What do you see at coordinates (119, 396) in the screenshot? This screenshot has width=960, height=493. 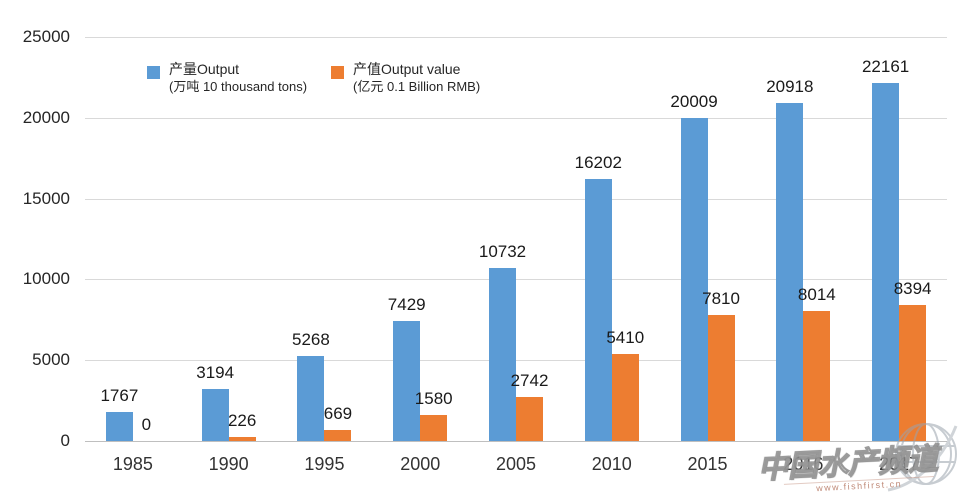 I see `output-bar-value-label: 1767` at bounding box center [119, 396].